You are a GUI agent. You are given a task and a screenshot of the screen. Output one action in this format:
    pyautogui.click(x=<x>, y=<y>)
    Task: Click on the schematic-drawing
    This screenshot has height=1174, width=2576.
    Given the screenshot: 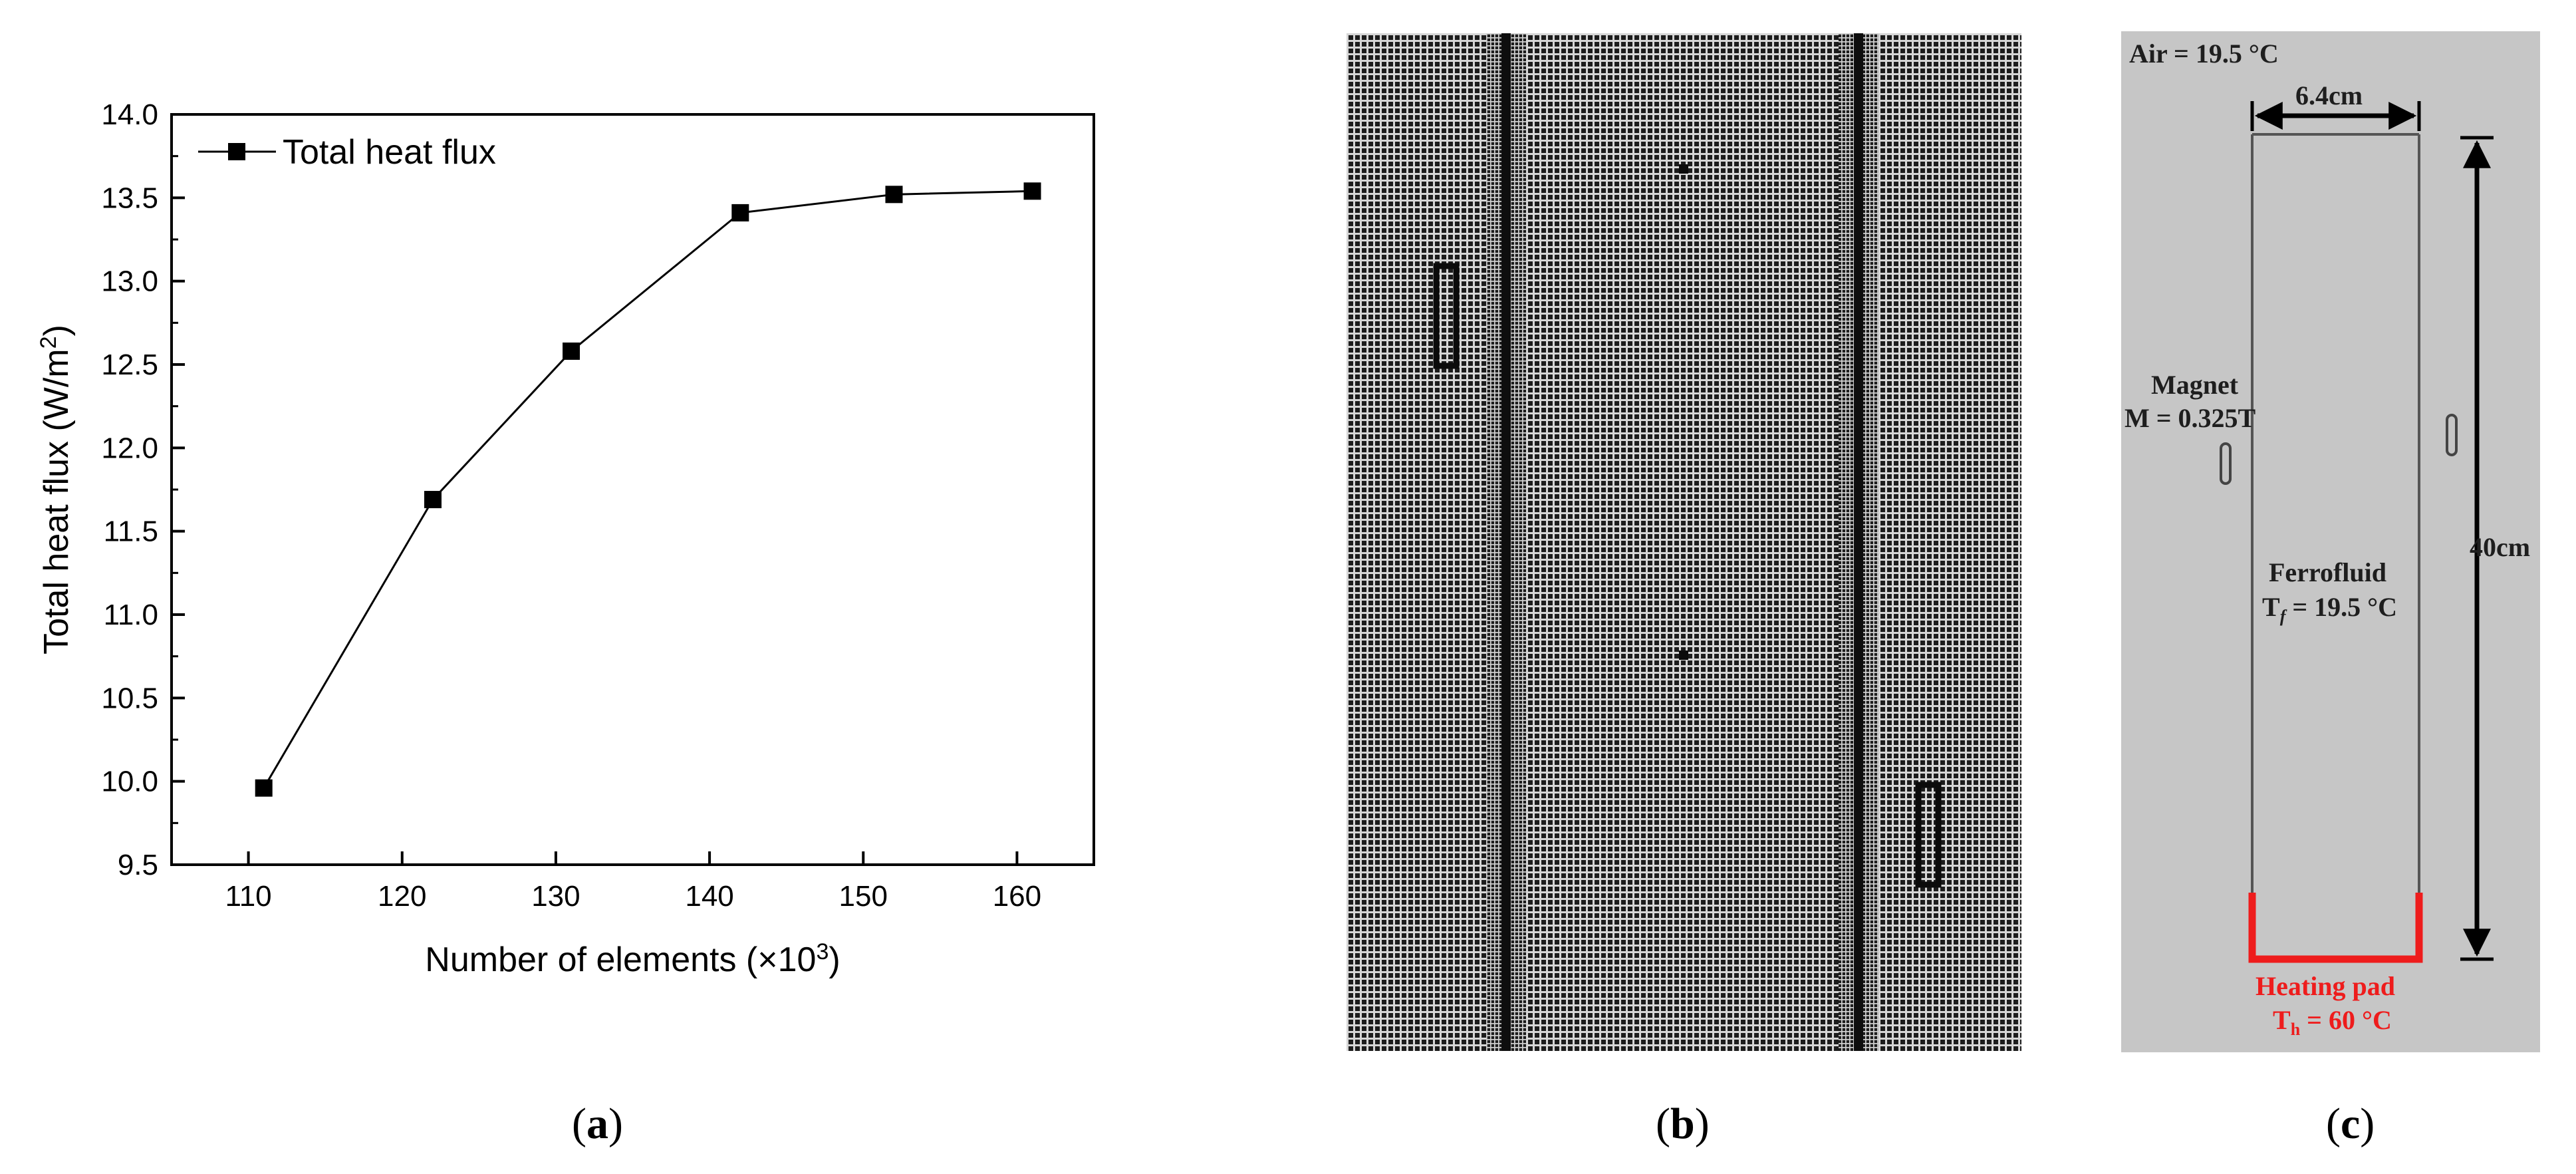 What is the action you would take?
    pyautogui.click(x=2357, y=532)
    